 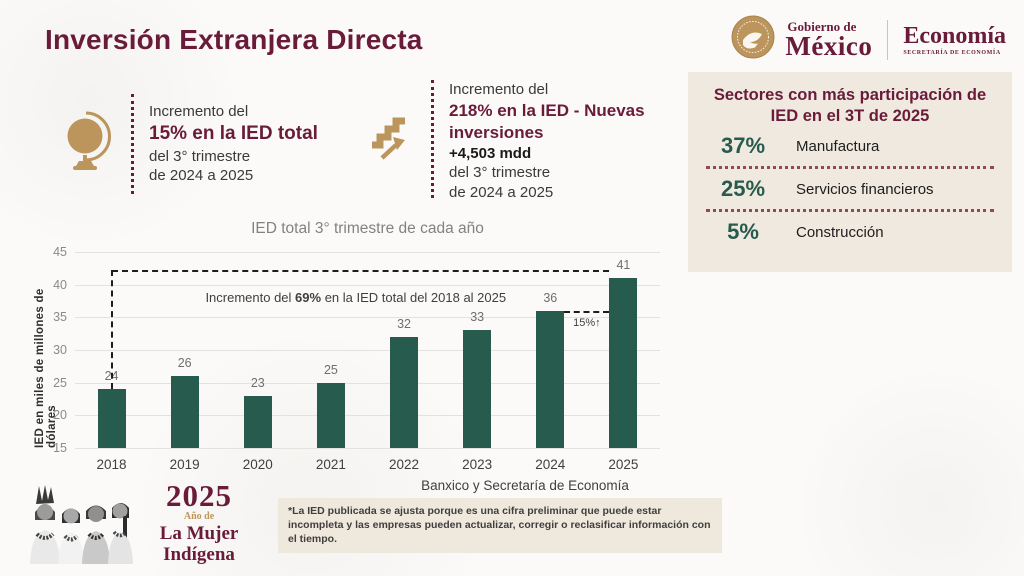 What do you see at coordinates (257, 464) in the screenshot?
I see `x-axis-tick-label: 2020` at bounding box center [257, 464].